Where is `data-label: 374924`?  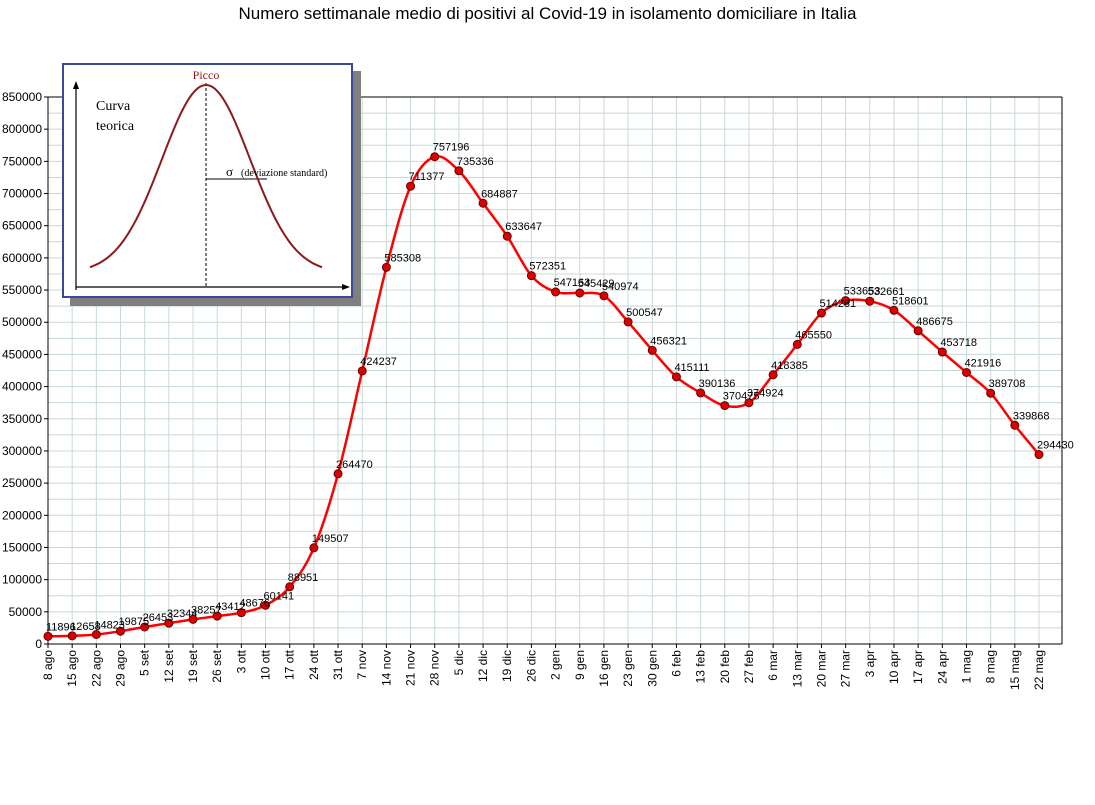 data-label: 374924 is located at coordinates (765, 394).